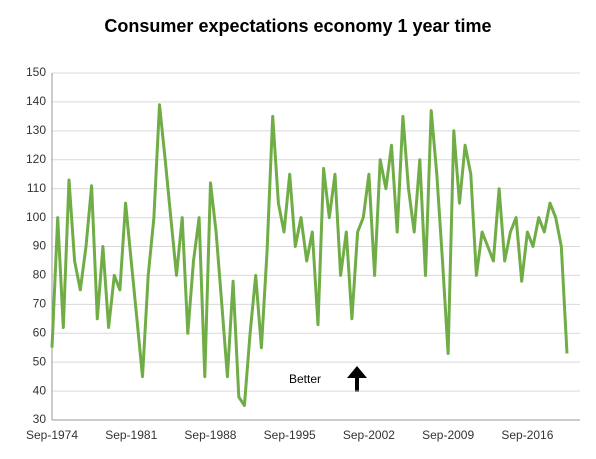 This screenshot has height=459, width=596. Describe the element at coordinates (36, 72) in the screenshot. I see `y-tick-label: 150` at that location.